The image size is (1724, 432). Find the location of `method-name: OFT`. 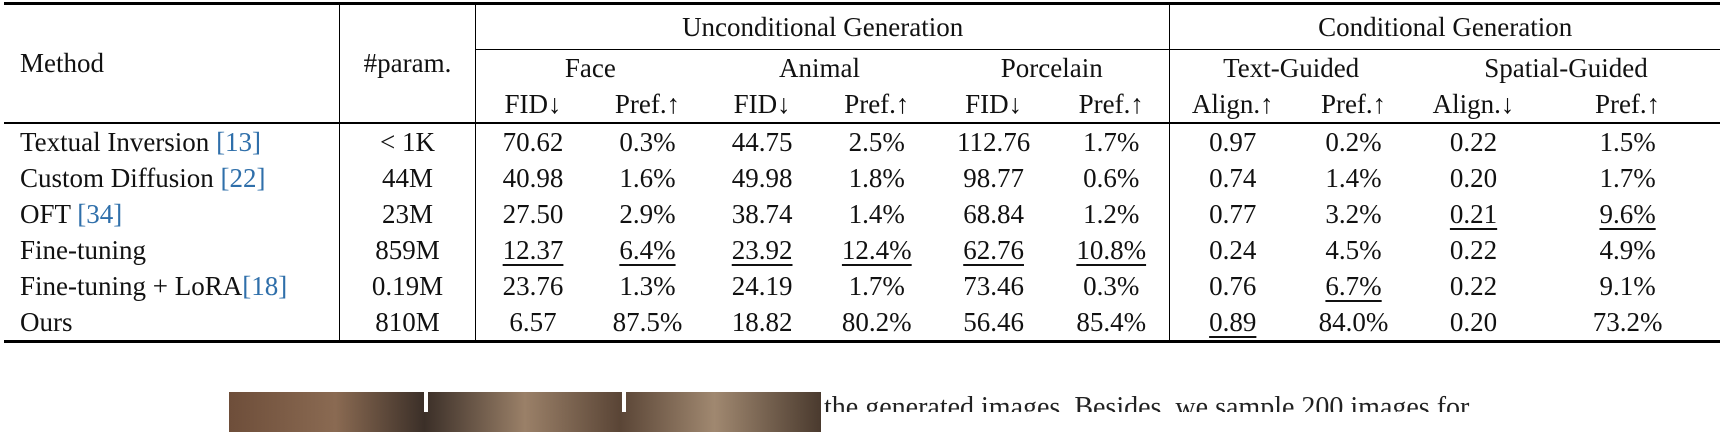

method-name: OFT is located at coordinates (49, 213).